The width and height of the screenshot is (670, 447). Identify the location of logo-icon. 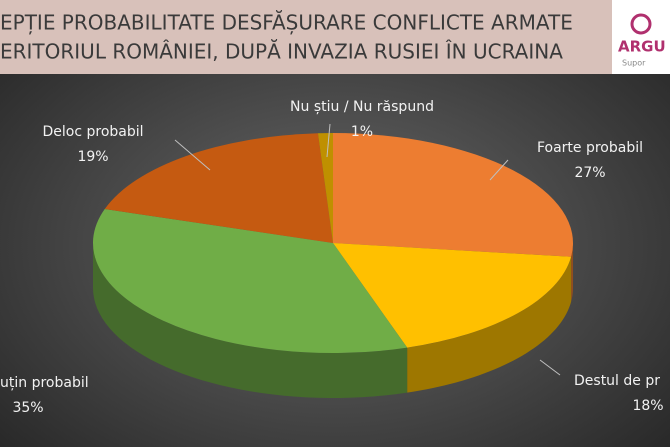
(641, 24).